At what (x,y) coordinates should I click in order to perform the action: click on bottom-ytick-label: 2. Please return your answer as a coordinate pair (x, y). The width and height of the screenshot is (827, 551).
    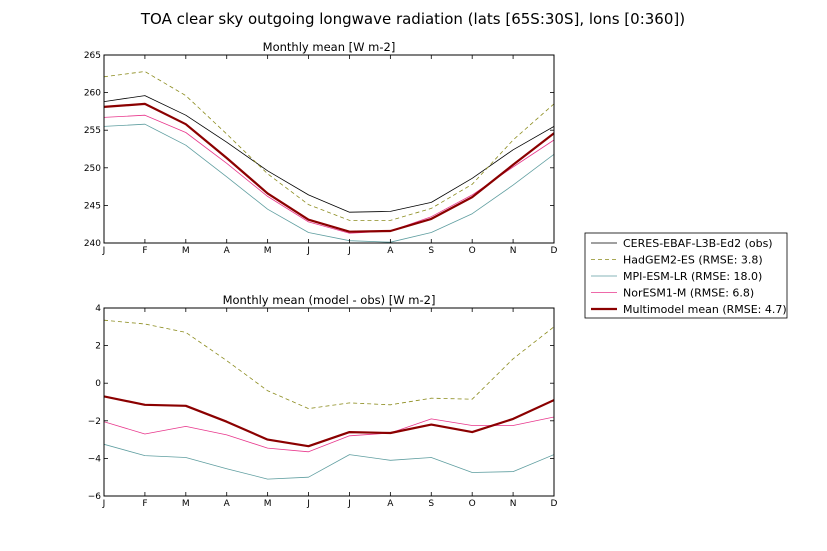
    Looking at the image, I should click on (98, 347).